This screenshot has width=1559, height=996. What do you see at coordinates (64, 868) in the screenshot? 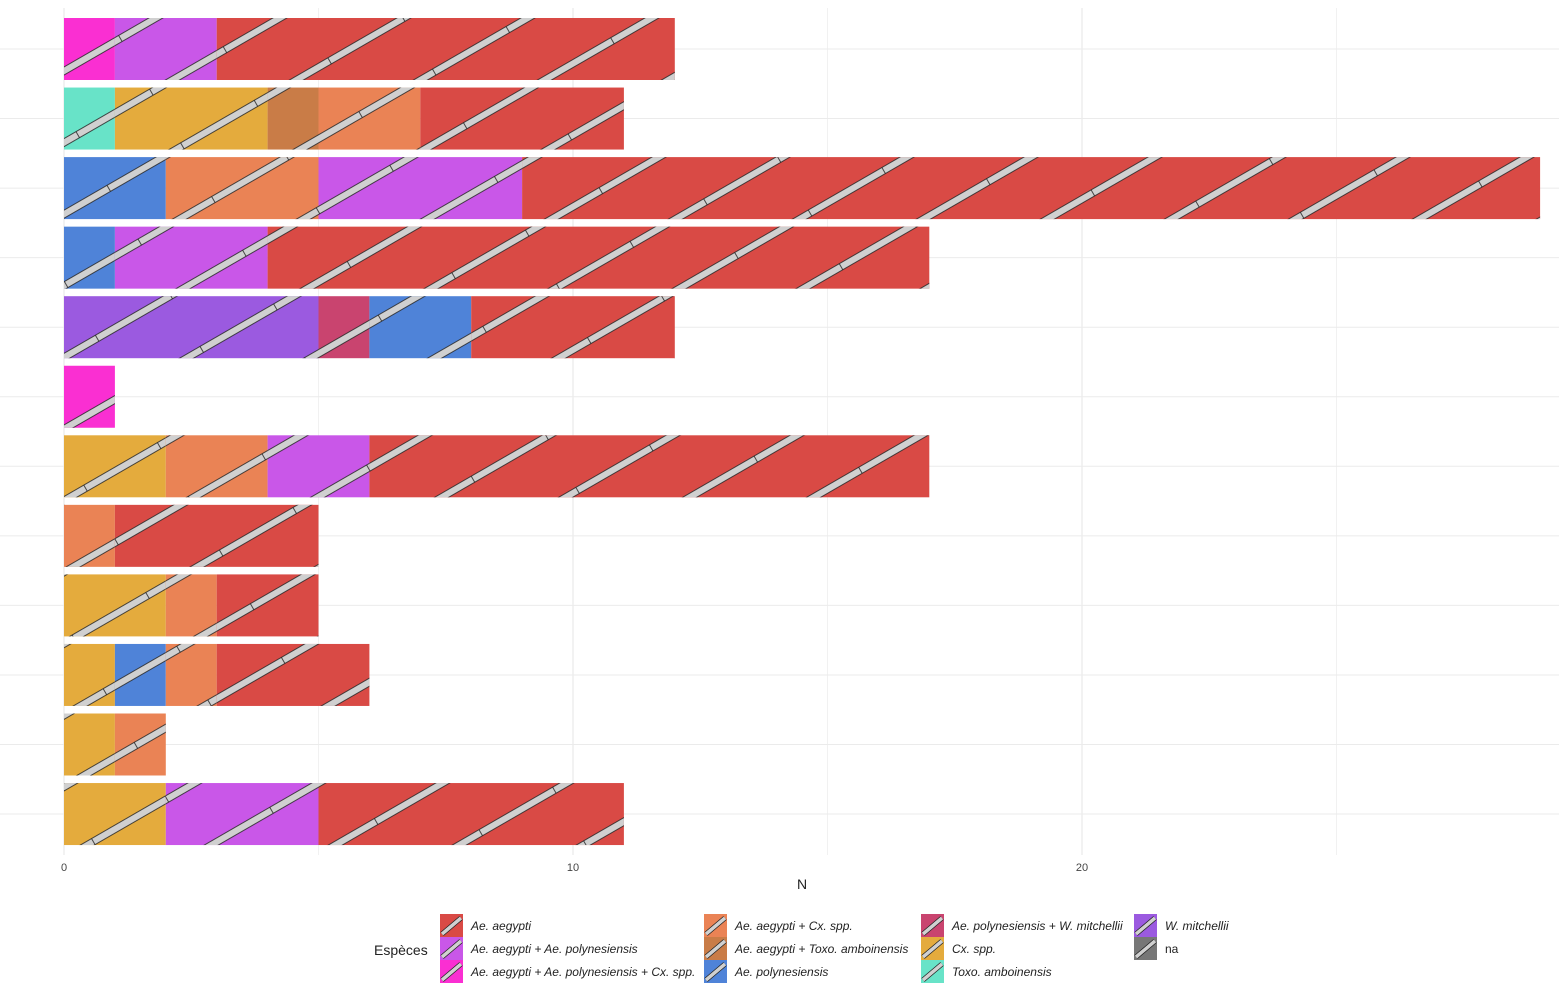
I see `x-tick-label: 0` at bounding box center [64, 868].